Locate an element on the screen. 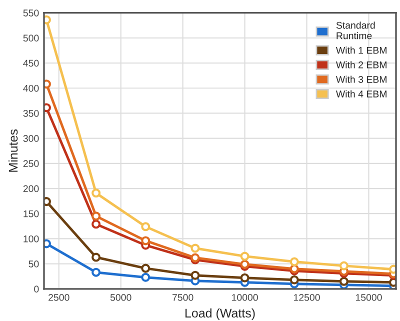 Image resolution: width=400 pixels, height=321 pixels. y-tick-label: 250 is located at coordinates (31, 164).